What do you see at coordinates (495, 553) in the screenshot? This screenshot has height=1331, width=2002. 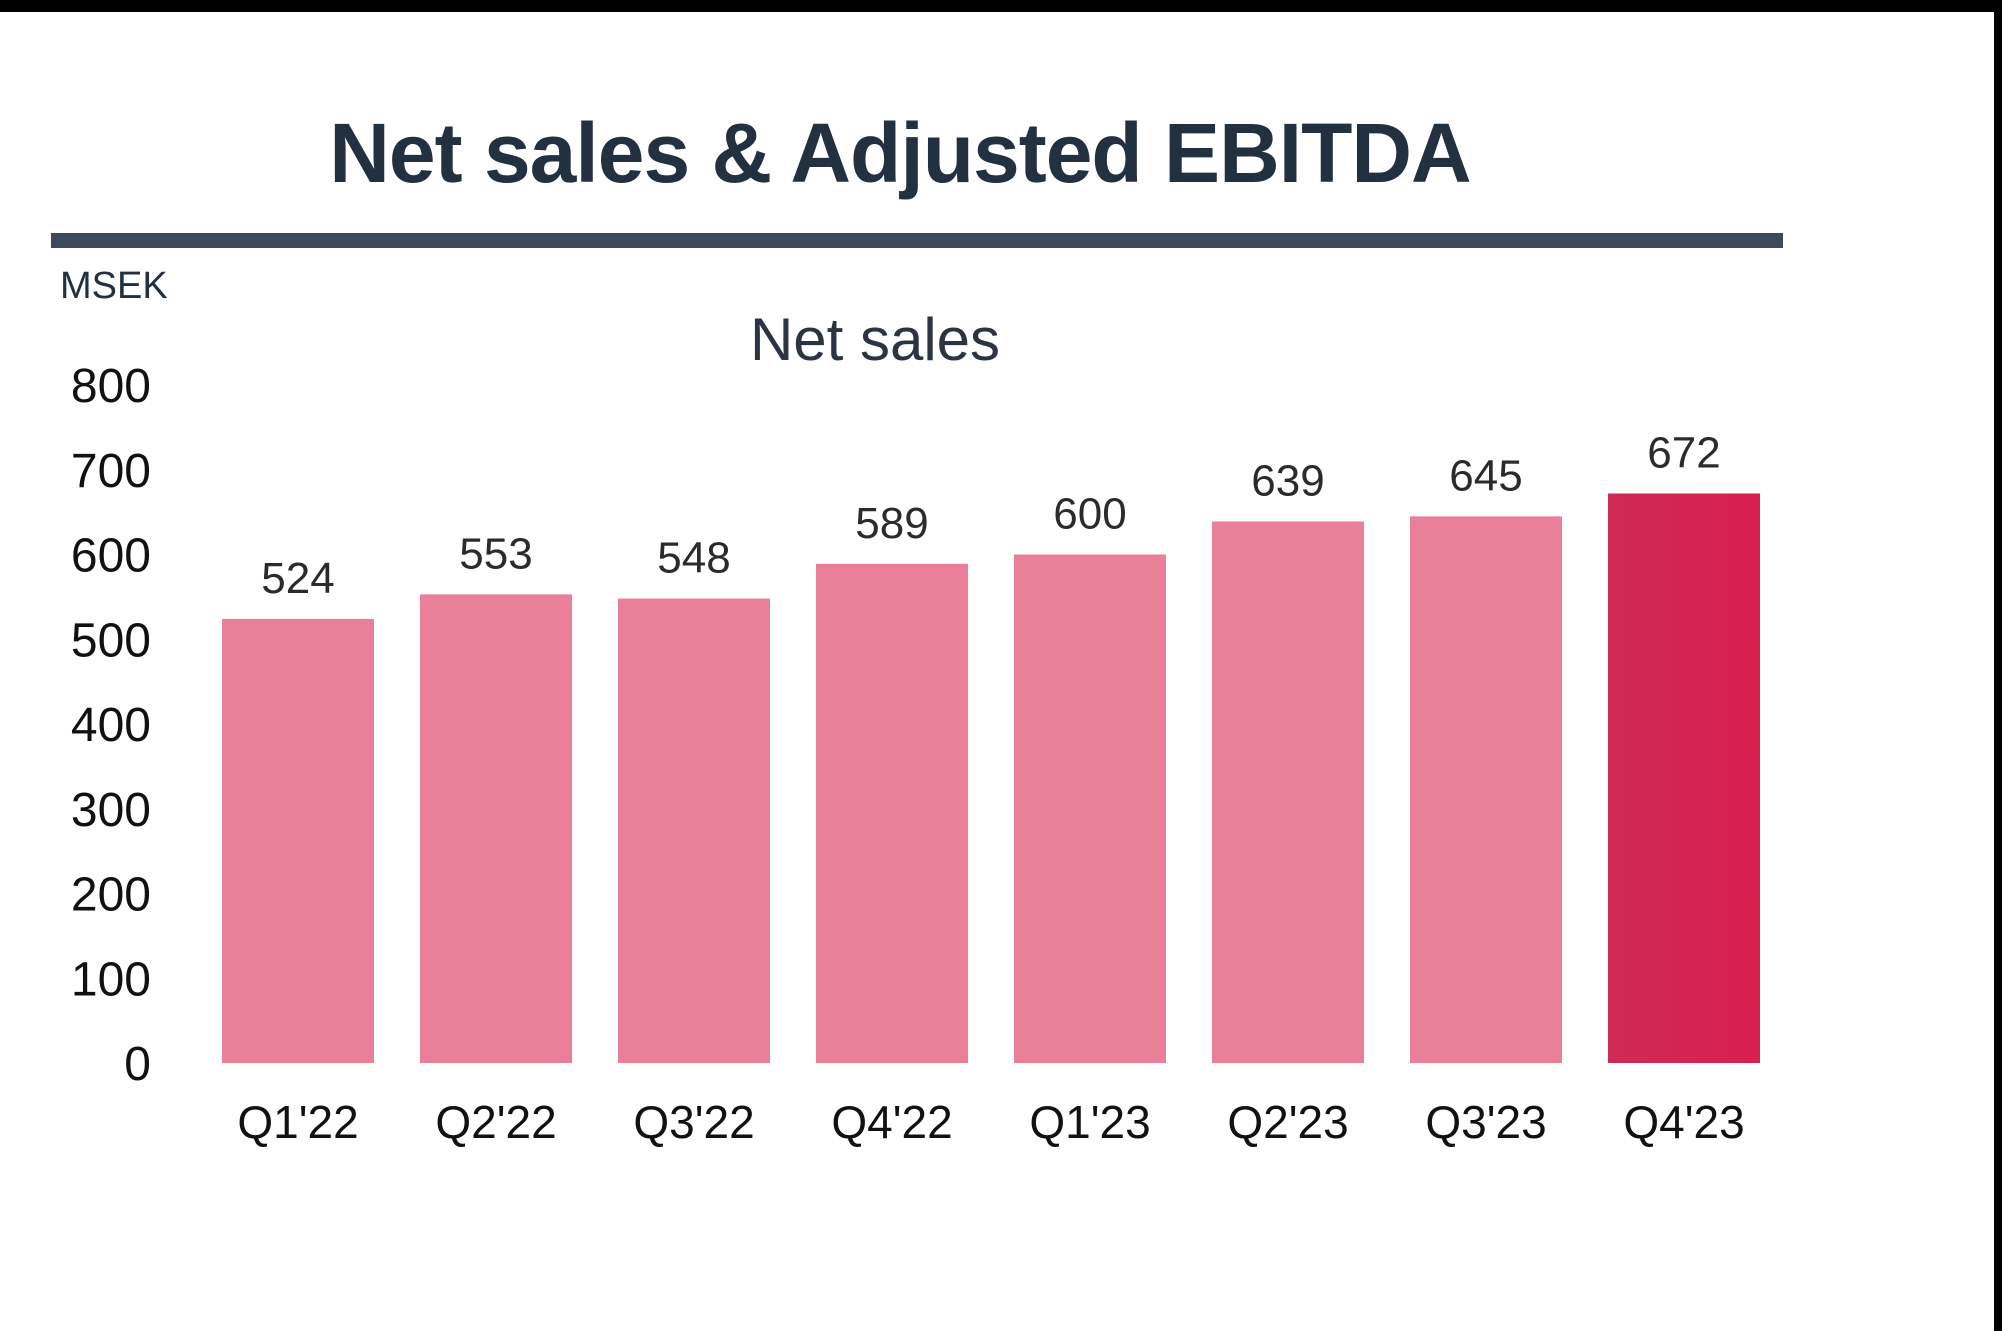 I see `value-label: 553` at bounding box center [495, 553].